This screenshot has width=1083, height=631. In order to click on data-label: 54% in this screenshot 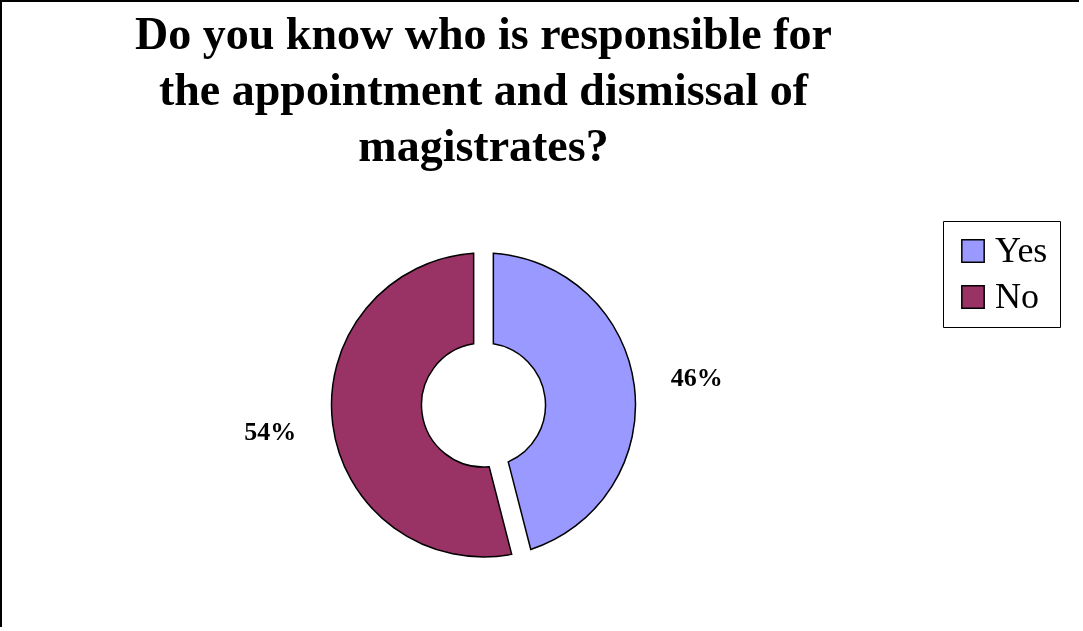, I will do `click(270, 431)`.